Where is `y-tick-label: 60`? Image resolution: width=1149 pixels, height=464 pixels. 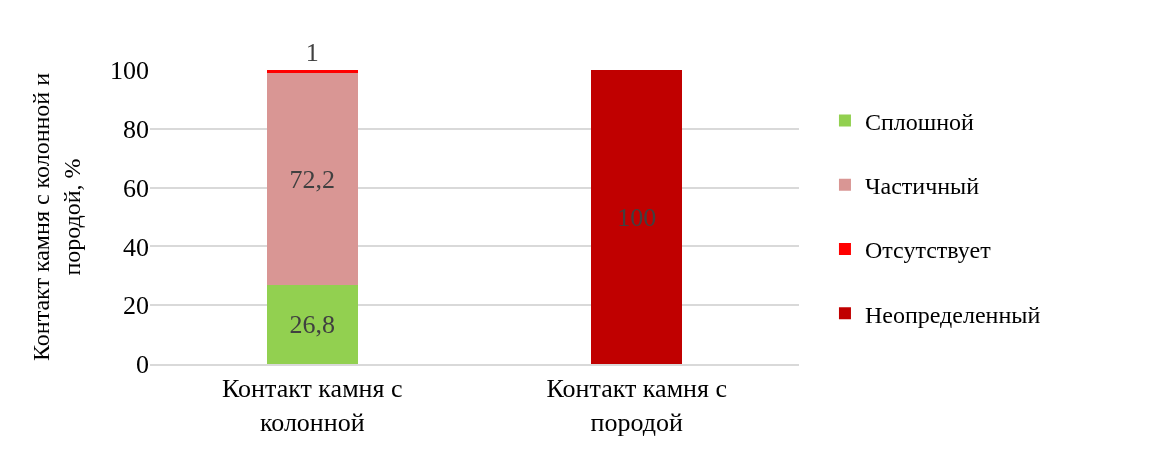
y-tick-label: 60 is located at coordinates (136, 188).